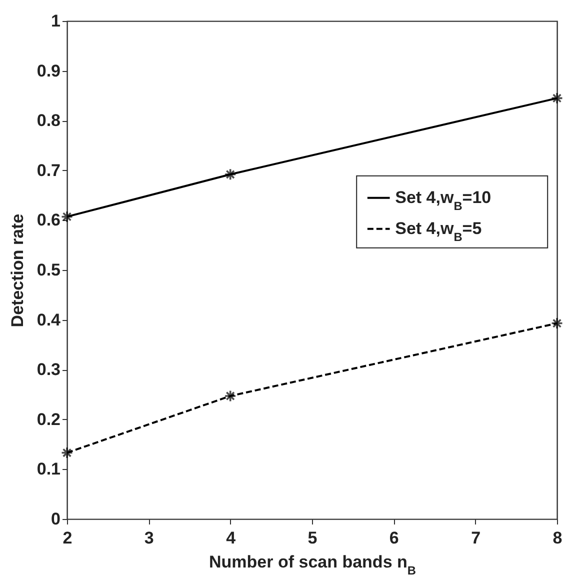 The image size is (578, 579). I want to click on y-tick-label: 0.5, so click(48, 270).